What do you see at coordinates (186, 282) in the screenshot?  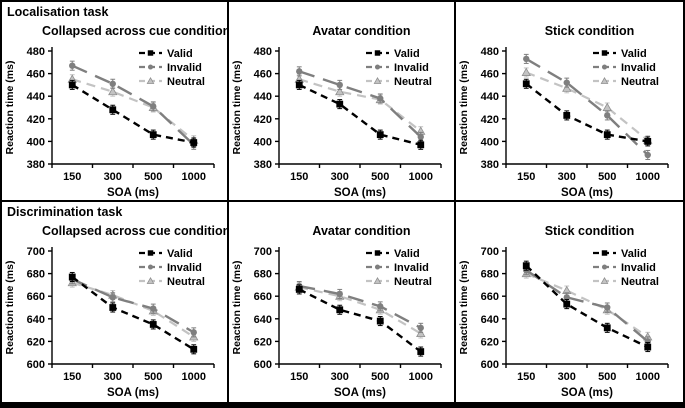 I see `legend-label: Neutral` at bounding box center [186, 282].